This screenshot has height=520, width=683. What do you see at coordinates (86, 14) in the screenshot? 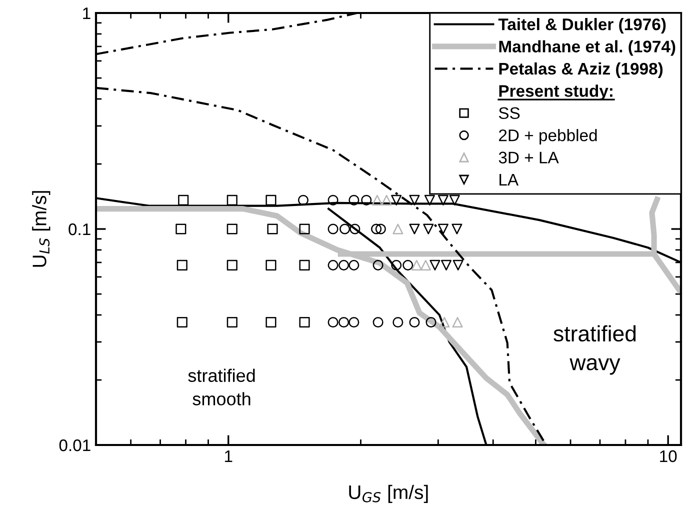
I see `y-tick-label: 1` at bounding box center [86, 14].